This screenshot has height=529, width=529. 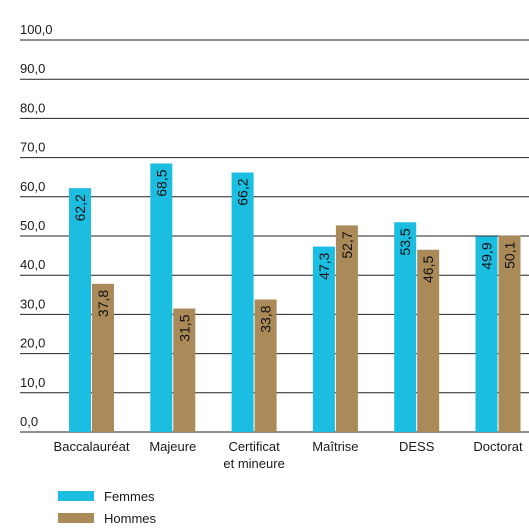 What do you see at coordinates (253, 463) in the screenshot?
I see `x-tick-label: et mineure` at bounding box center [253, 463].